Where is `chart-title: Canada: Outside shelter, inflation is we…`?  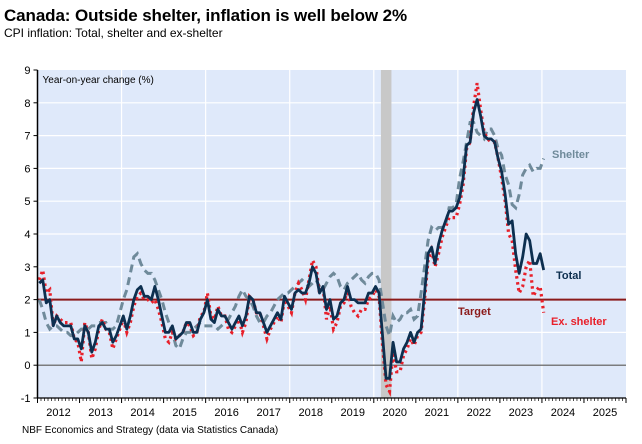
chart-title: Canada: Outside shelter, inflation is we… is located at coordinates (205, 15).